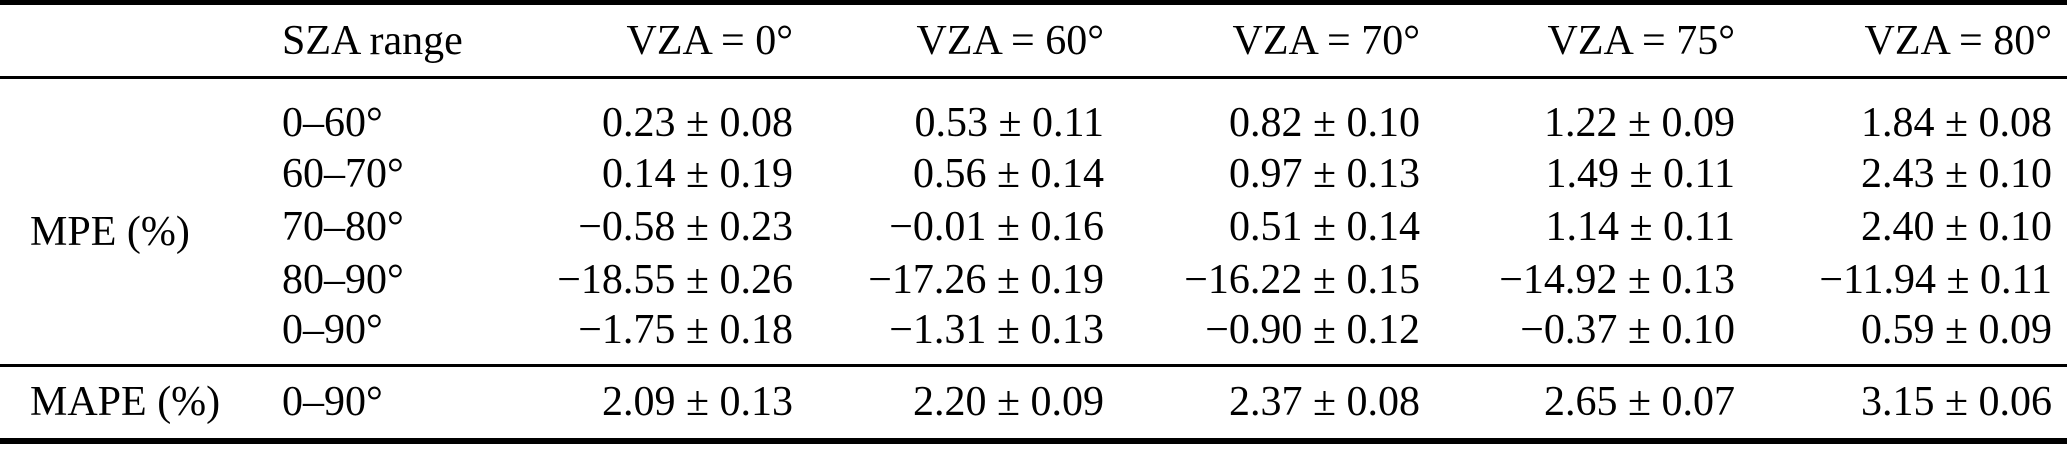 This screenshot has width=2067, height=462. I want to click on value-cell: 1.14 ± 0.11, so click(1640, 226).